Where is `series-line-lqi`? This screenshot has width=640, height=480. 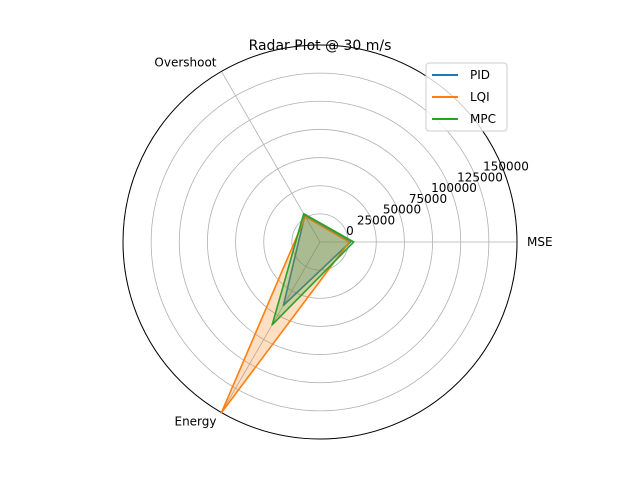
series-line-lqi is located at coordinates (285, 314).